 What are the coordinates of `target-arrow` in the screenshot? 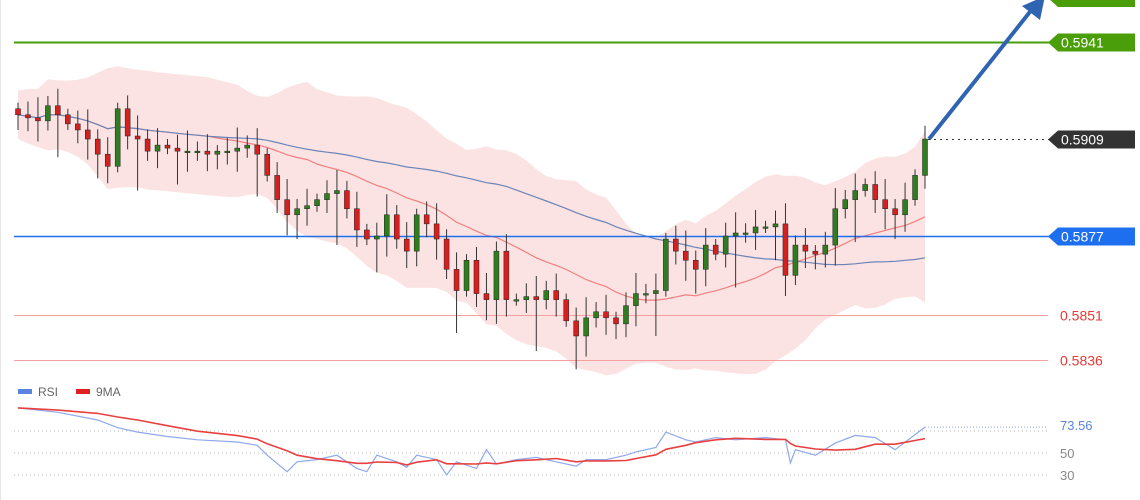 It's located at (986, 70).